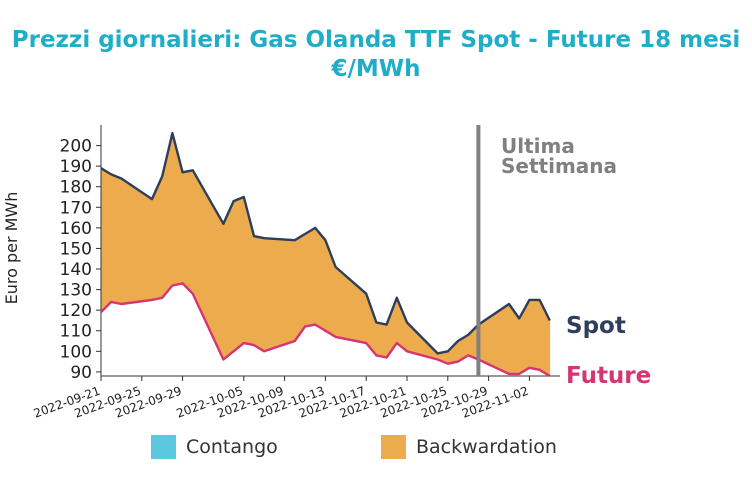  What do you see at coordinates (76, 188) in the screenshot?
I see `y-tick-label: 180` at bounding box center [76, 188].